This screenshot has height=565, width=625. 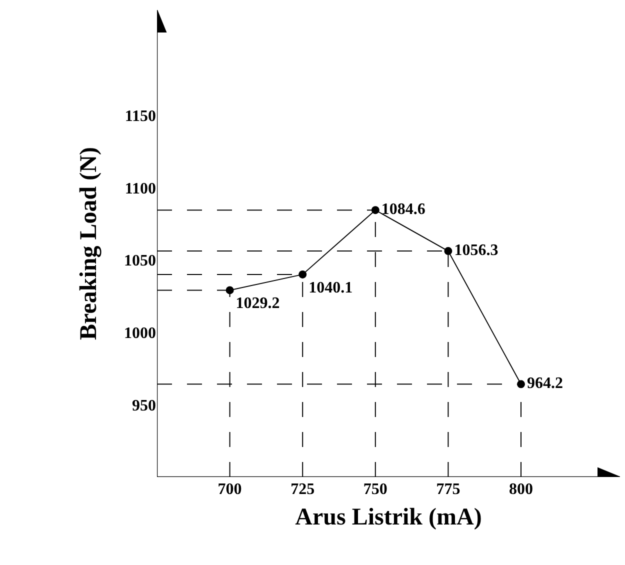 What do you see at coordinates (140, 189) in the screenshot?
I see `y-tick-label: 1100` at bounding box center [140, 189].